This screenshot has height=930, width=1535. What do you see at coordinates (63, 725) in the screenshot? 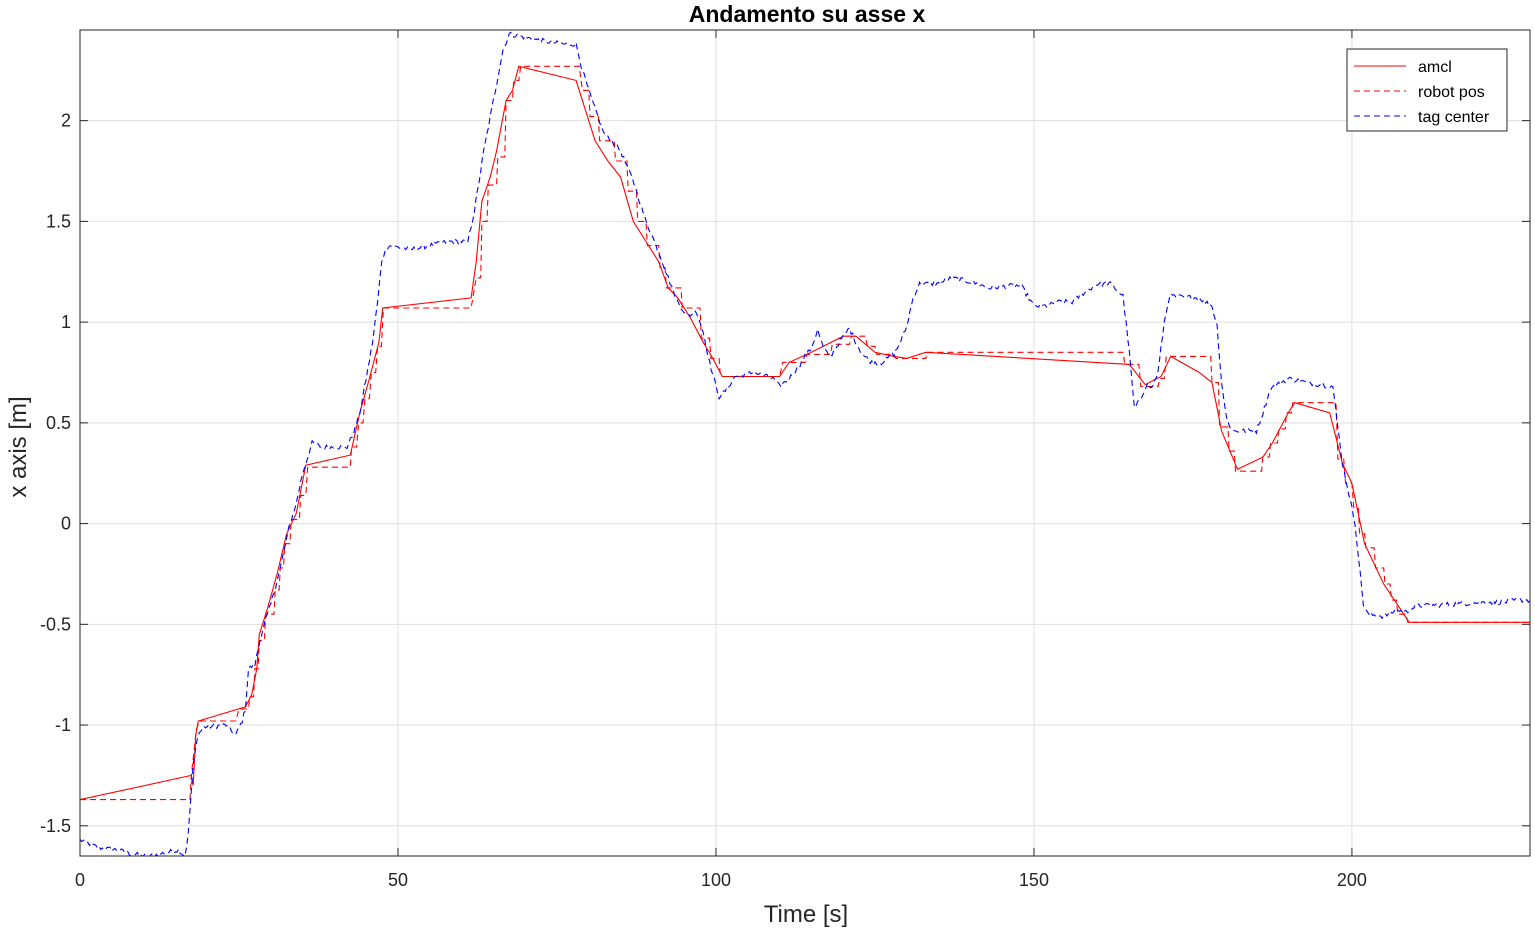
I see `y-tick-label: -1` at bounding box center [63, 725].